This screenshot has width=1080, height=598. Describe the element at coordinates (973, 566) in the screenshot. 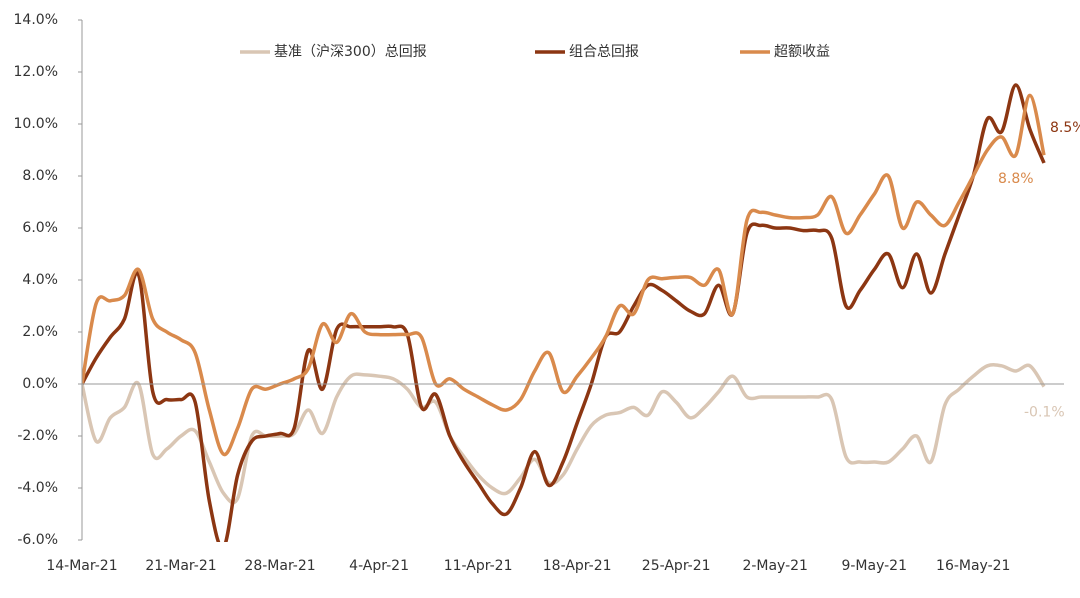

I see `x-tick-label: 16-May-21` at that location.